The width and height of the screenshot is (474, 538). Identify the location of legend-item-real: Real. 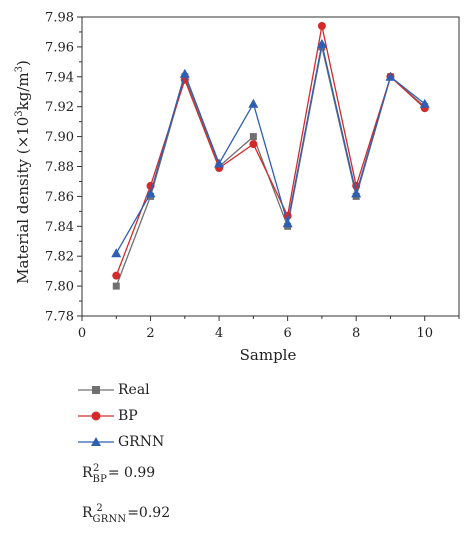
(208, 391).